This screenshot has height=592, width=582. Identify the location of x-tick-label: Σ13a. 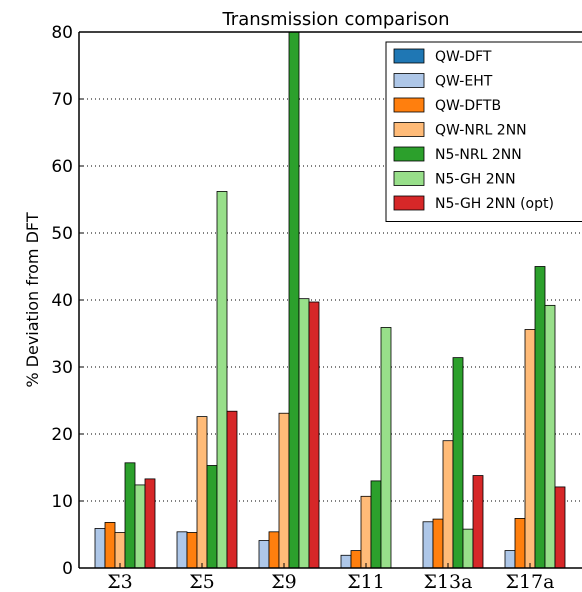
(448, 581).